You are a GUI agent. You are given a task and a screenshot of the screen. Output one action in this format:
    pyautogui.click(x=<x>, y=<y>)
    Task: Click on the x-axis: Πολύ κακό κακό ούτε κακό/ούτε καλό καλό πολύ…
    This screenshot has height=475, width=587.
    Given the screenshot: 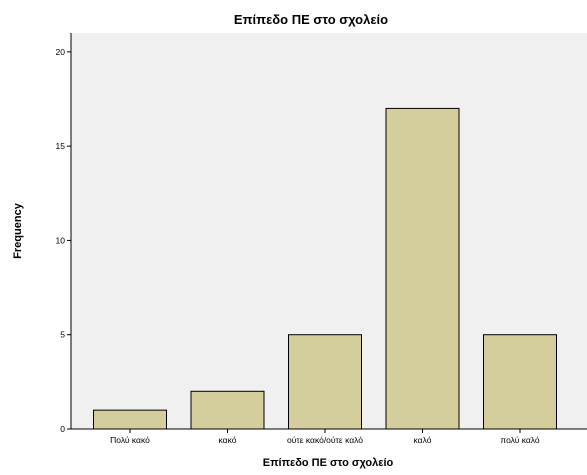 What is the action you would take?
    pyautogui.click(x=329, y=436)
    